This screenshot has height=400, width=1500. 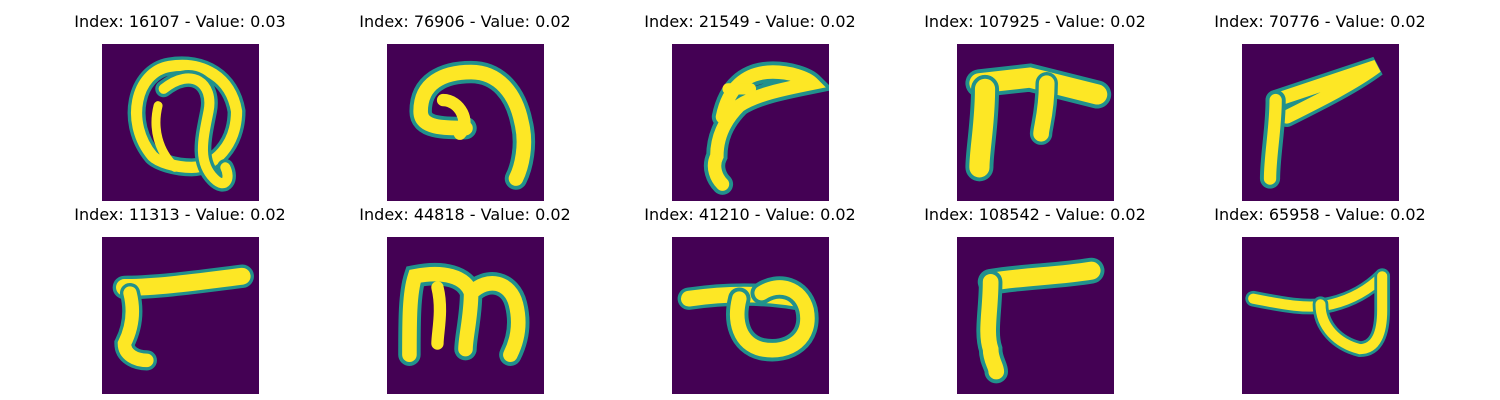 I want to click on panel-title: Index: 108542 - Value: 0.02, so click(x=1035, y=214).